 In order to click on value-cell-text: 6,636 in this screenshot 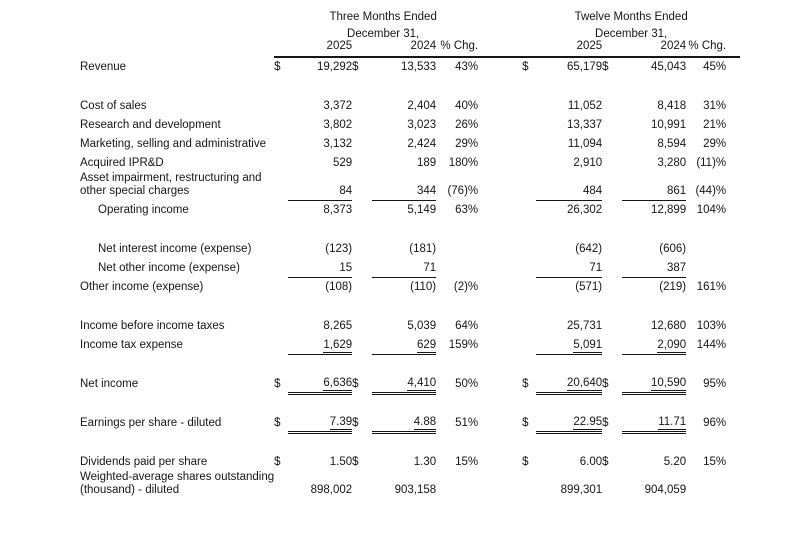, I will do `click(338, 383)`.